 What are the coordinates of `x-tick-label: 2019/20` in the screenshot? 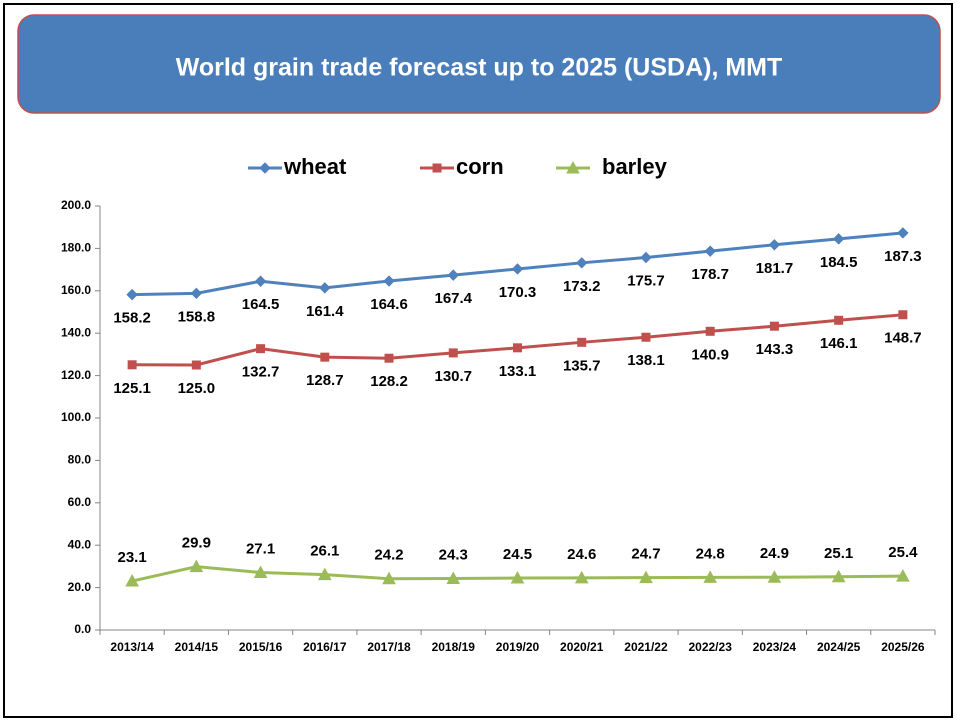 It's located at (518, 647).